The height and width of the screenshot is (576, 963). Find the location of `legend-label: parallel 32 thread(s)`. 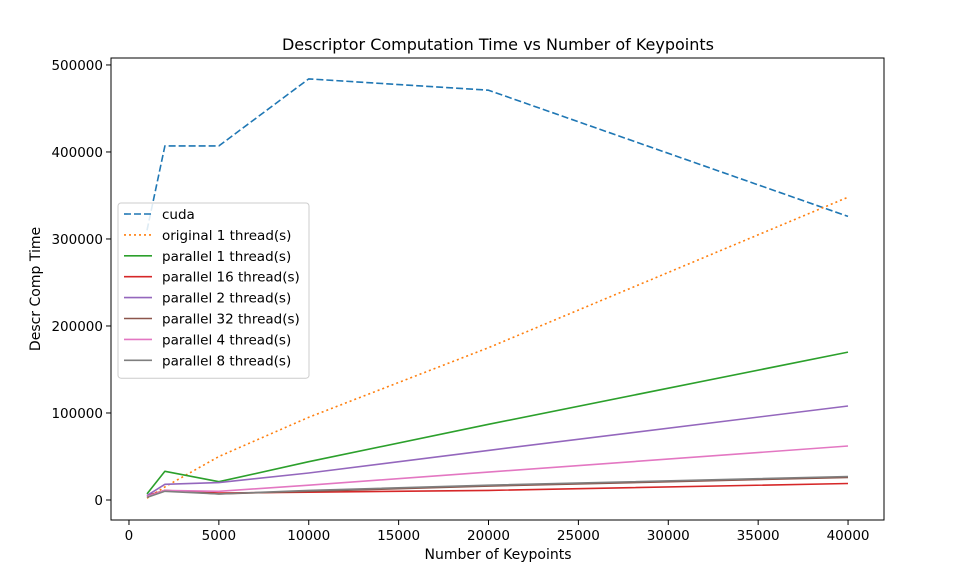

legend-label: parallel 32 thread(s) is located at coordinates (231, 320).